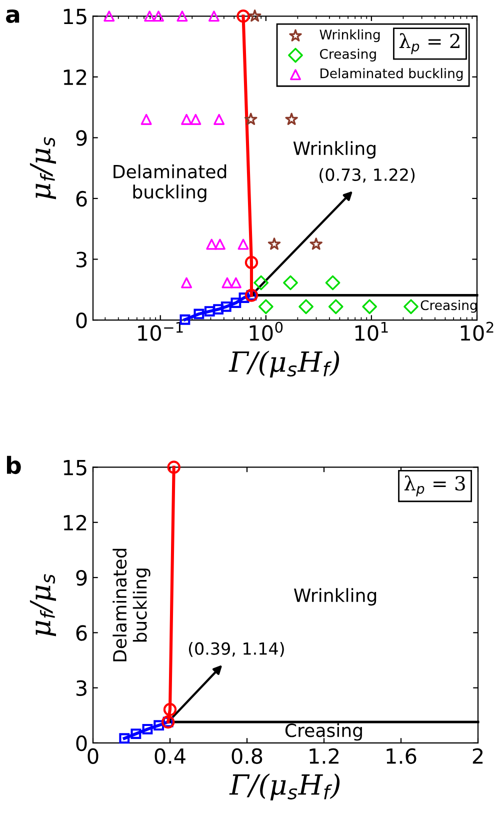 The height and width of the screenshot is (828, 500). What do you see at coordinates (13, 465) in the screenshot?
I see `chart-title: b` at bounding box center [13, 465].